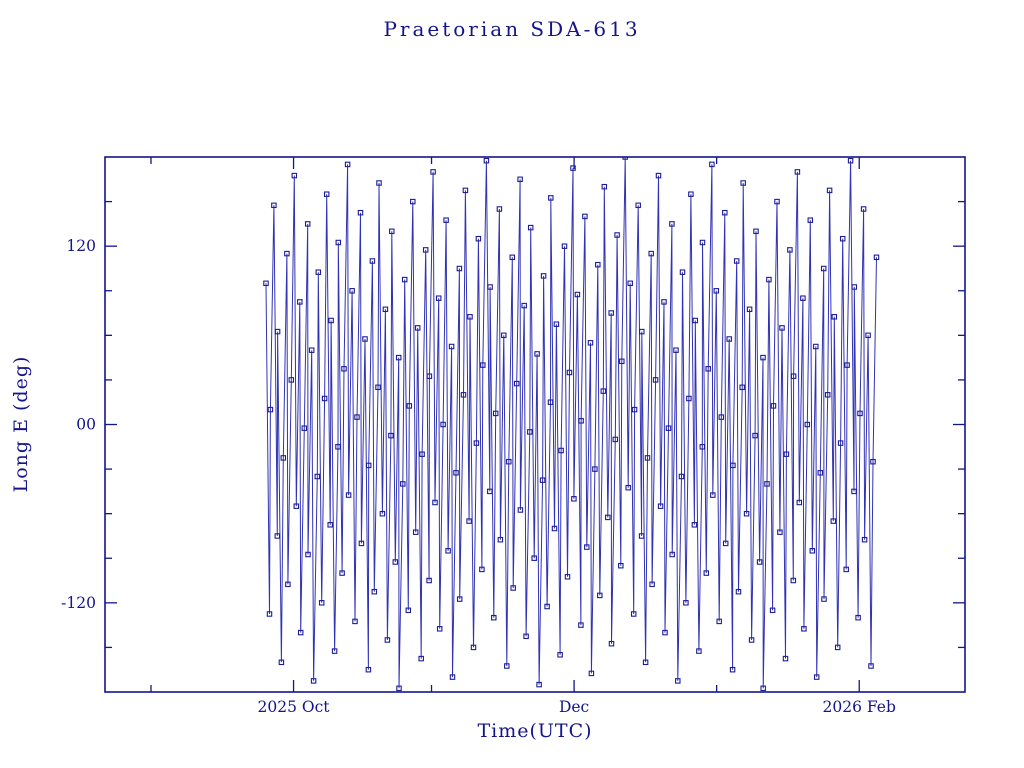 The width and height of the screenshot is (1024, 768). I want to click on x-tick-label: Dec, so click(574, 707).